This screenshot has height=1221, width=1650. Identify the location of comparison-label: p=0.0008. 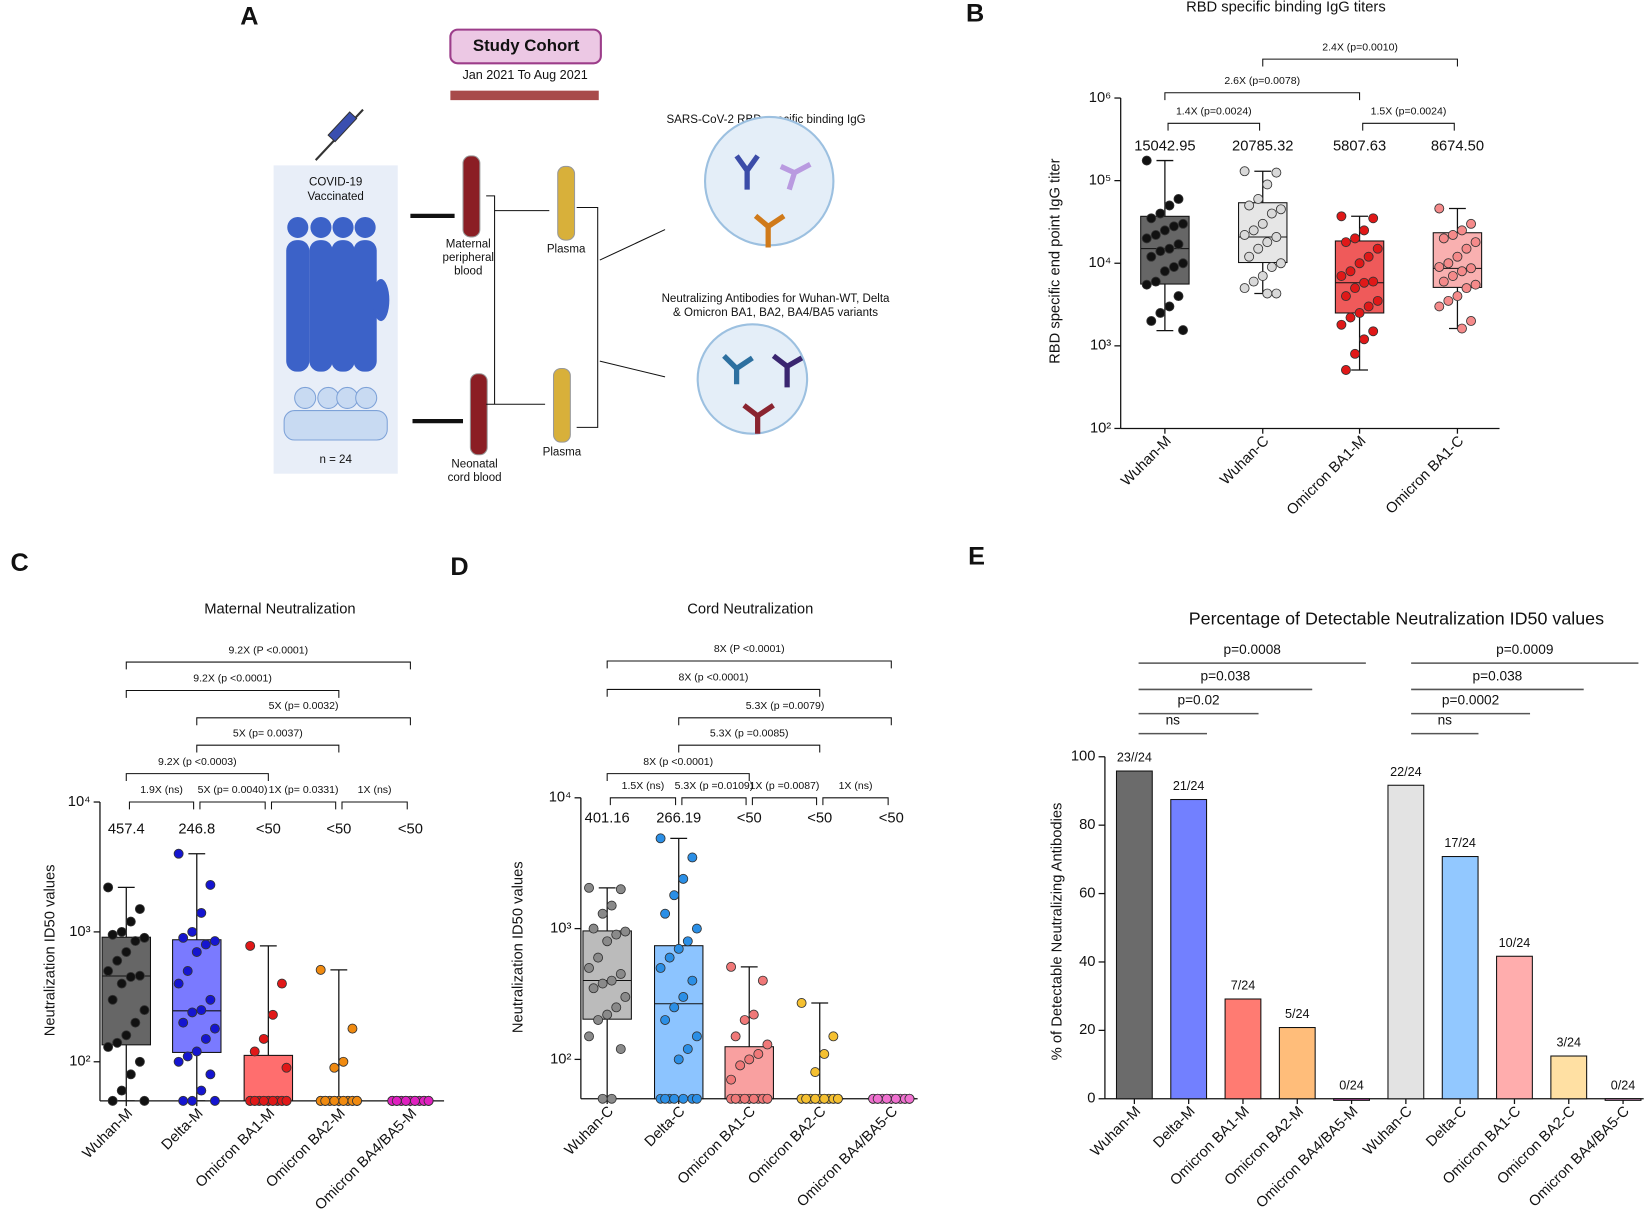
(1252, 649).